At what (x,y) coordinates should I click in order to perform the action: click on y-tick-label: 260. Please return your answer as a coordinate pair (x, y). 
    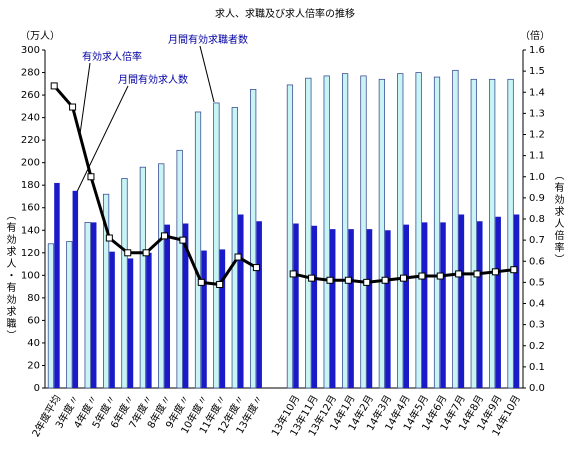
    Looking at the image, I should click on (30, 95).